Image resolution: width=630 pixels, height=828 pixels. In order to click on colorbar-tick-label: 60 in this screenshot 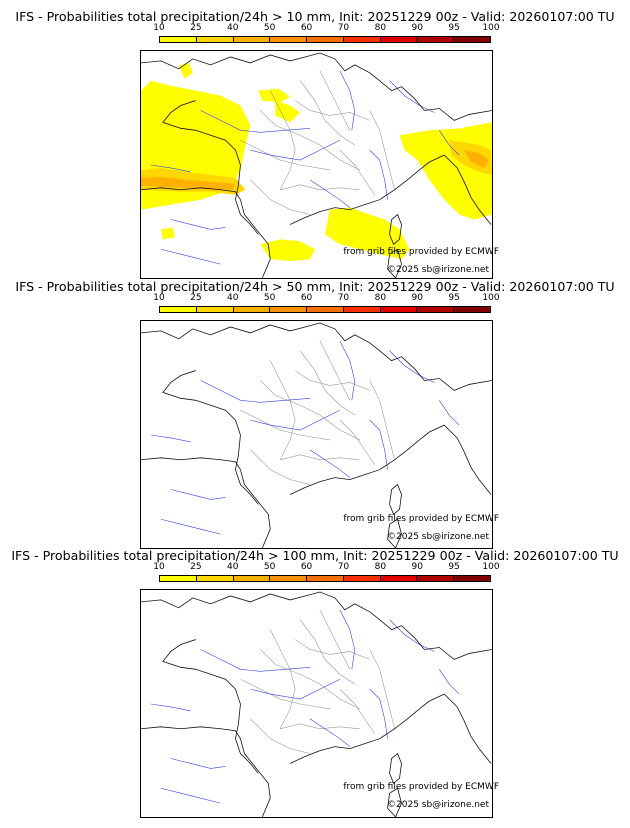, I will do `click(306, 28)`.